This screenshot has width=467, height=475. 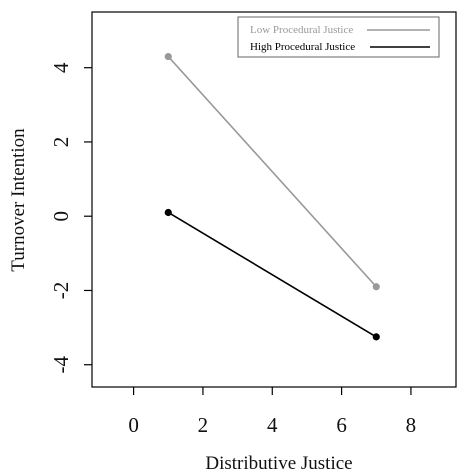 What do you see at coordinates (203, 425) in the screenshot?
I see `x-tick-label: 2` at bounding box center [203, 425].